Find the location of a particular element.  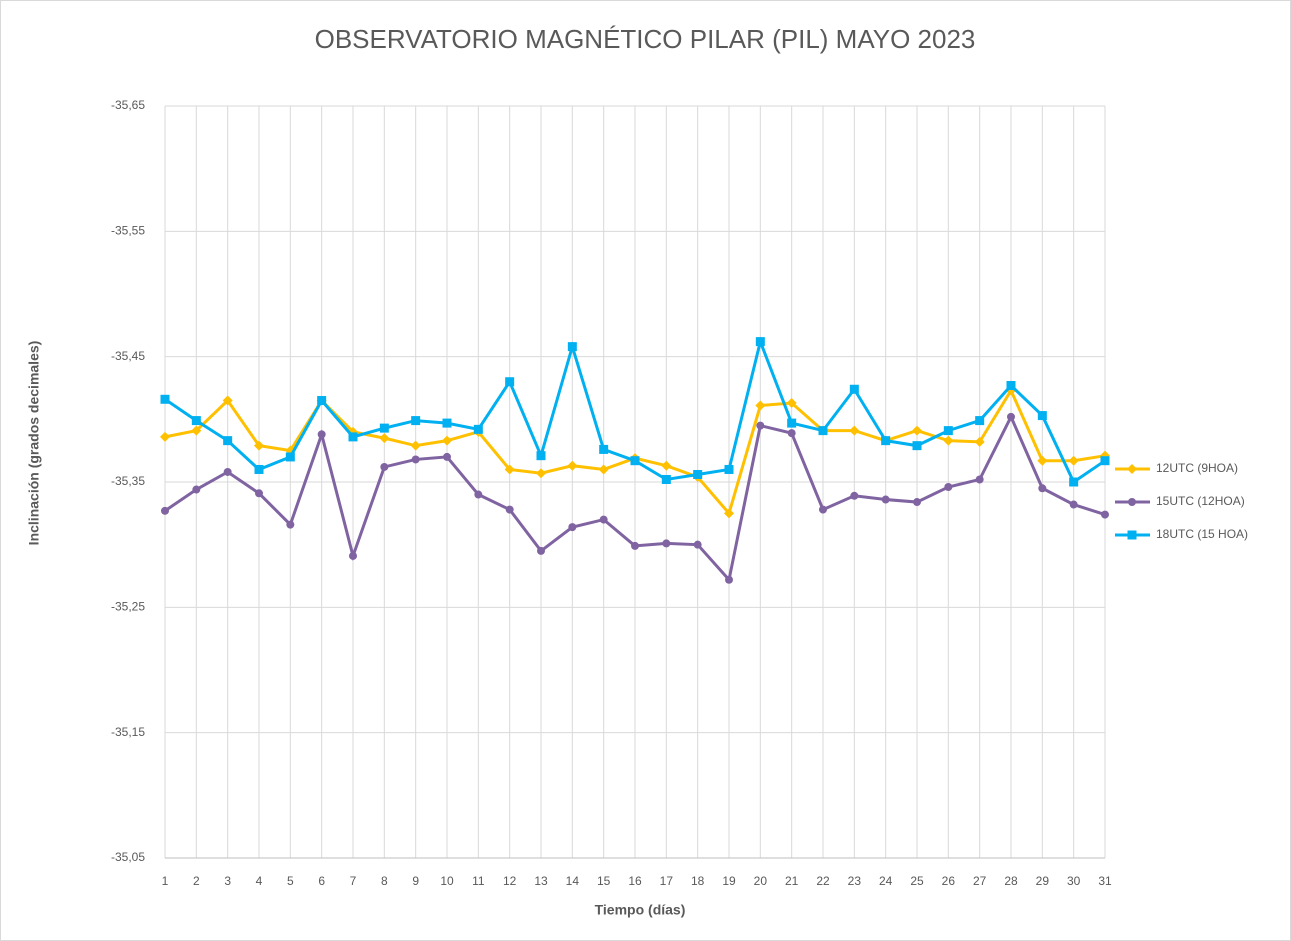

legend-label: 18UTC (15 HOA) is located at coordinates (1202, 534).